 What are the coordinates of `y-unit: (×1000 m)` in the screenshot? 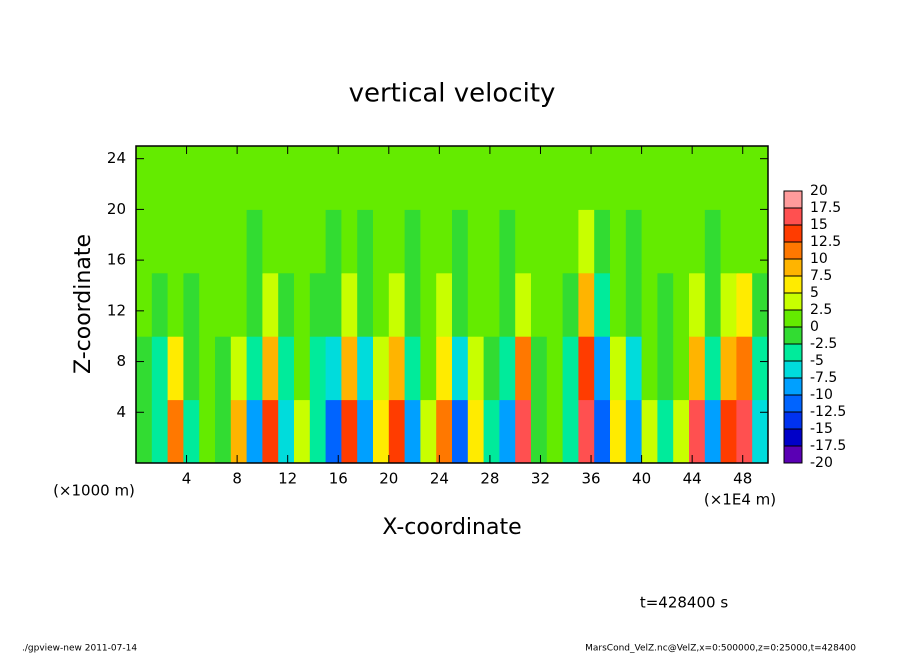 It's located at (94, 491).